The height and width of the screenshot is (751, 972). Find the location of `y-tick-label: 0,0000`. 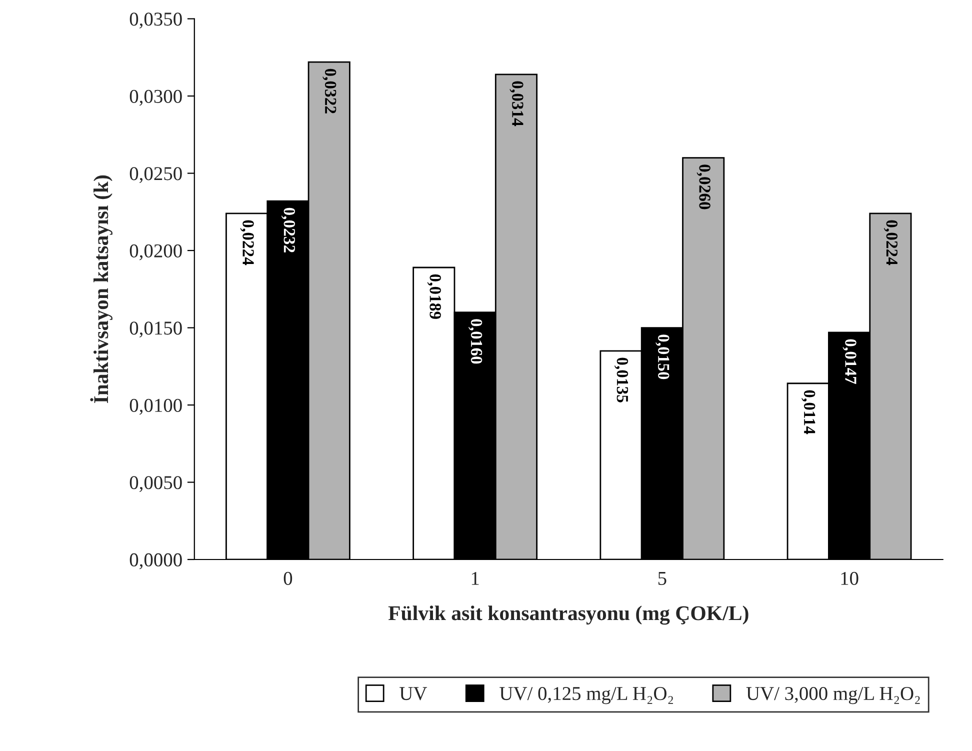

y-tick-label: 0,0000 is located at coordinates (156, 561).